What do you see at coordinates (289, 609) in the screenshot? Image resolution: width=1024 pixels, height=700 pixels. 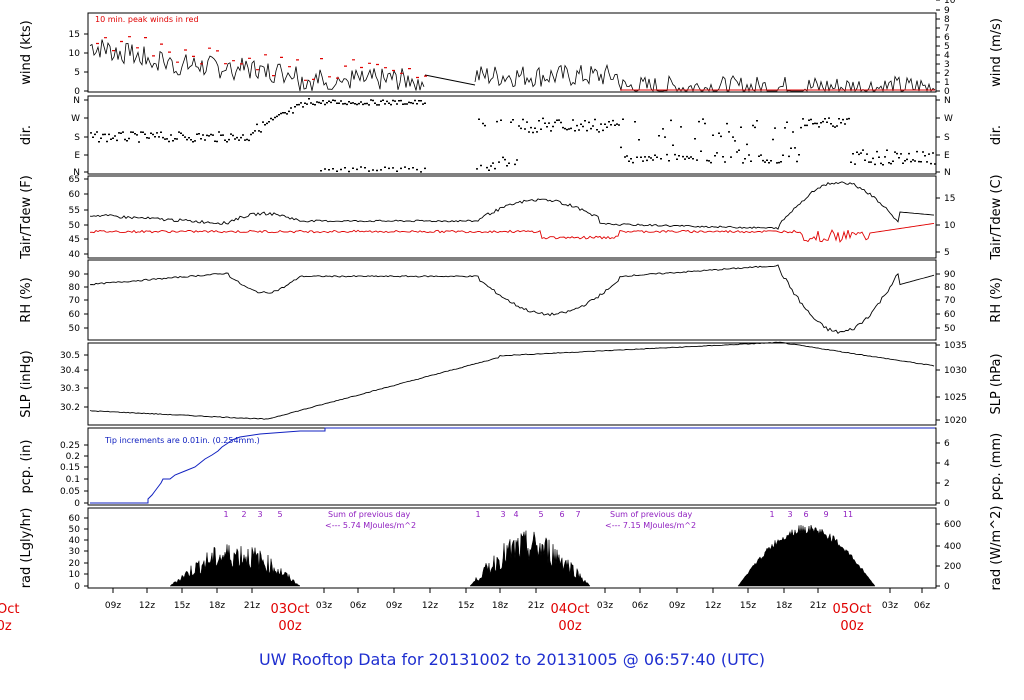 I see `day-label: 03Oct` at bounding box center [289, 609].